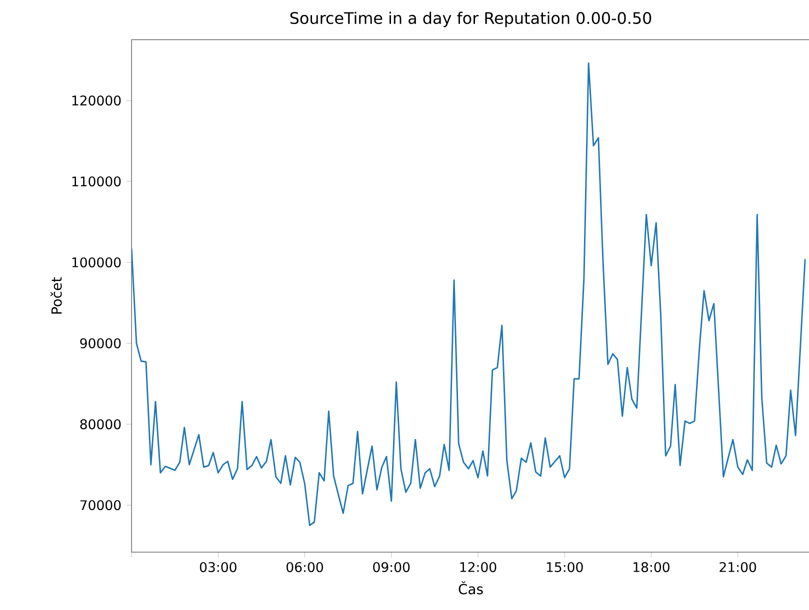 This screenshot has width=809, height=610. What do you see at coordinates (100, 424) in the screenshot?
I see `y-tick-label: 80000` at bounding box center [100, 424].